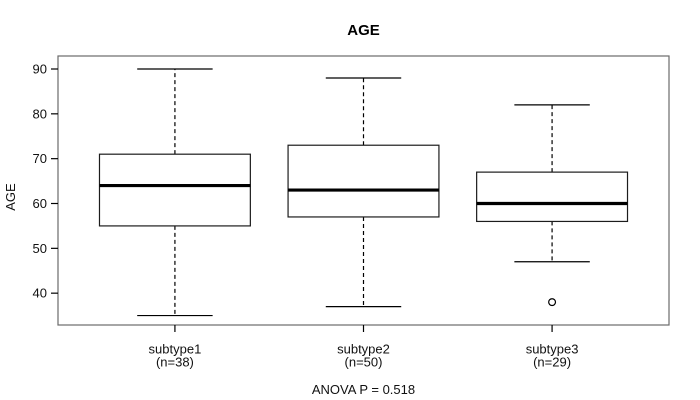  I want to click on anova-annotation: ANOVA P = 0.518, so click(363, 389).